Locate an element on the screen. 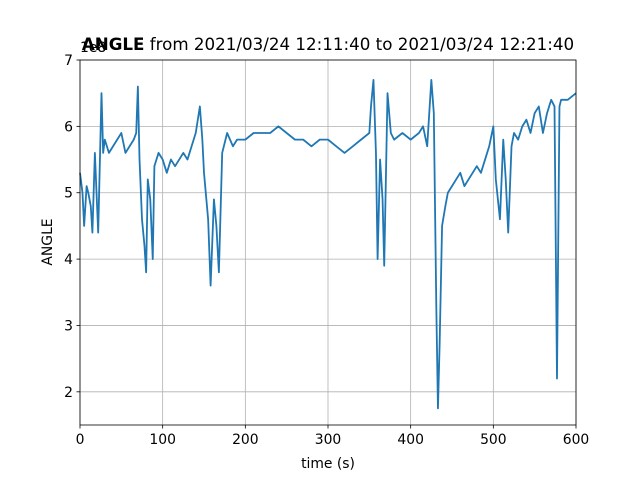  x-axis-label: time (s) is located at coordinates (328, 464).